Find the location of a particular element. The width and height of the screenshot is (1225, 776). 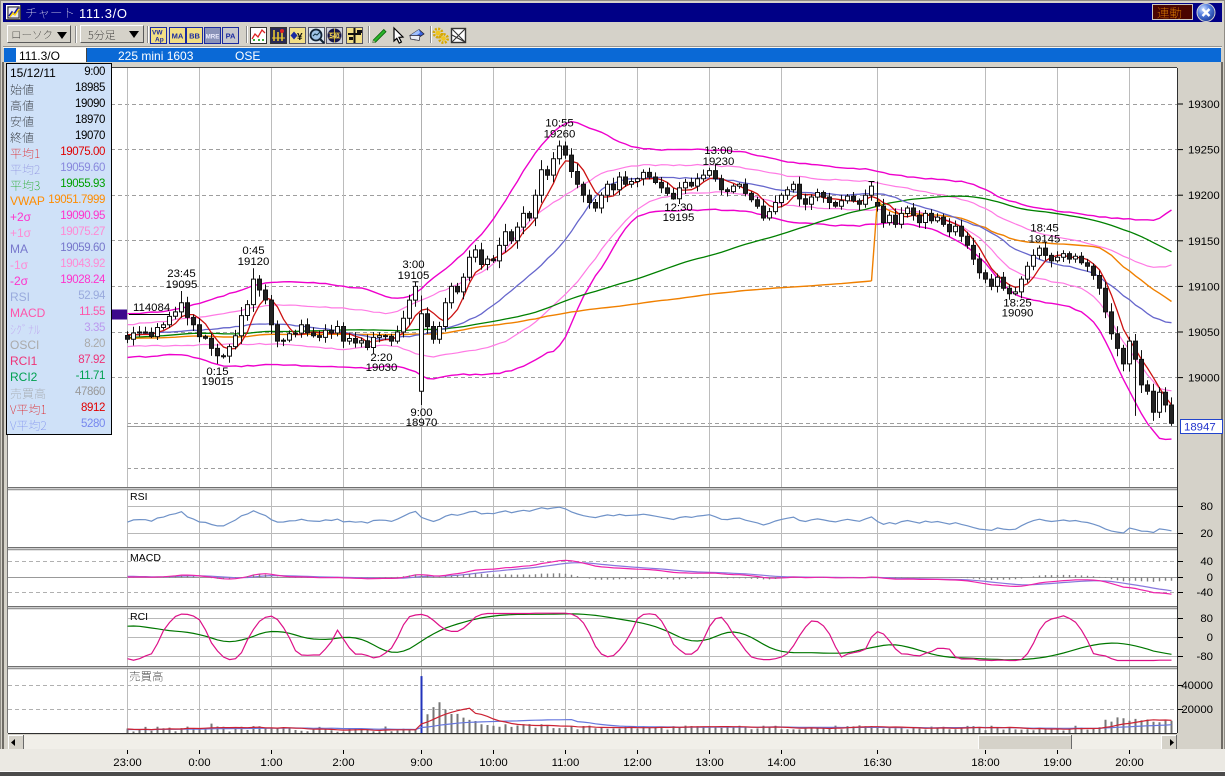

svg-text: 19000 is located at coordinates (1204, 379).